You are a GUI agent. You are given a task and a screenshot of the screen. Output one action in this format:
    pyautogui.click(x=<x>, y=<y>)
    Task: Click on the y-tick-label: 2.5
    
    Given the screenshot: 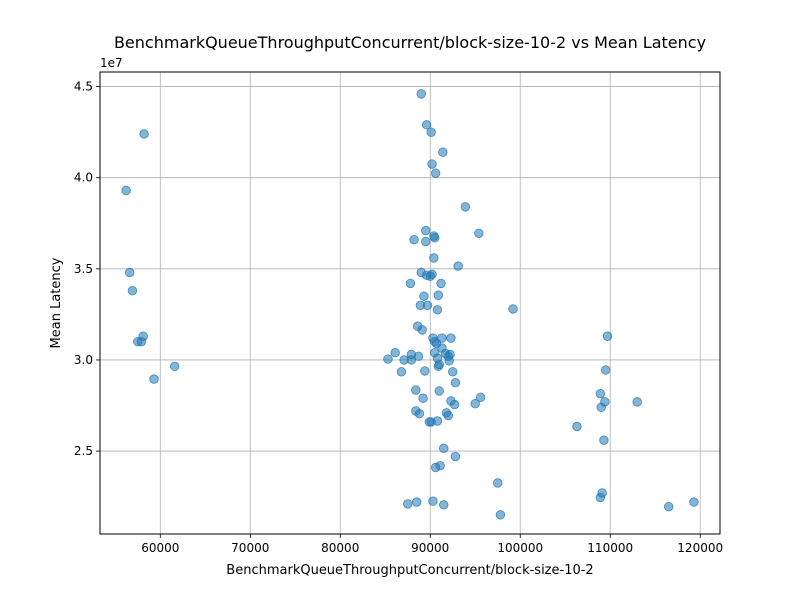 What is the action you would take?
    pyautogui.click(x=83, y=451)
    